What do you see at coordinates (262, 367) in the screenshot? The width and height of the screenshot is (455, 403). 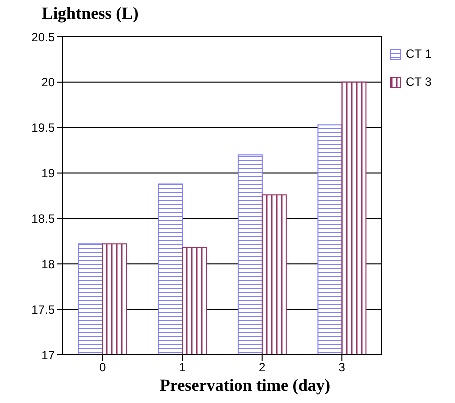 I see `x-tick-label: 2` at bounding box center [262, 367].